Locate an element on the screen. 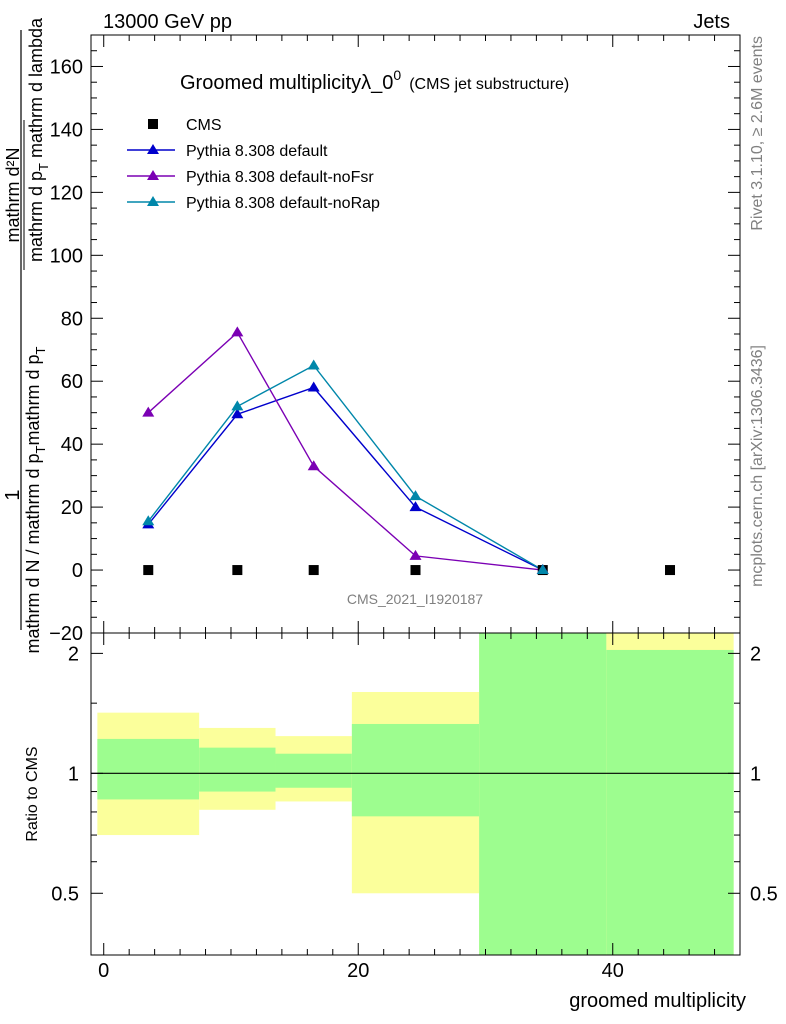 This screenshot has height=1024, width=786. ratio-y-tick-label-right: 1 is located at coordinates (755, 774).